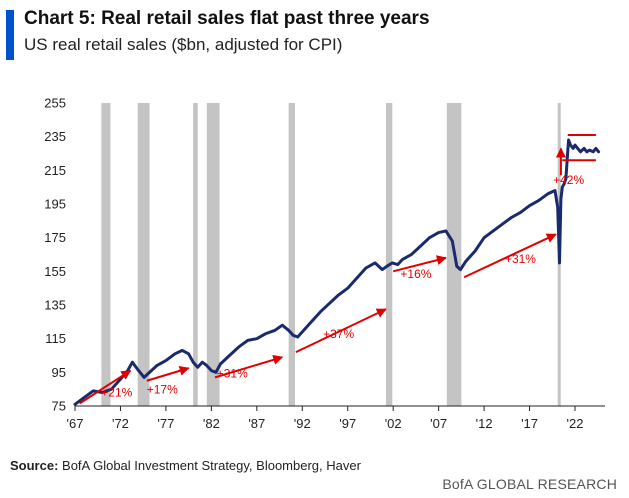 This screenshot has width=629, height=498. Describe the element at coordinates (568, 180) in the screenshot. I see `growth-label-6: +42%` at that location.